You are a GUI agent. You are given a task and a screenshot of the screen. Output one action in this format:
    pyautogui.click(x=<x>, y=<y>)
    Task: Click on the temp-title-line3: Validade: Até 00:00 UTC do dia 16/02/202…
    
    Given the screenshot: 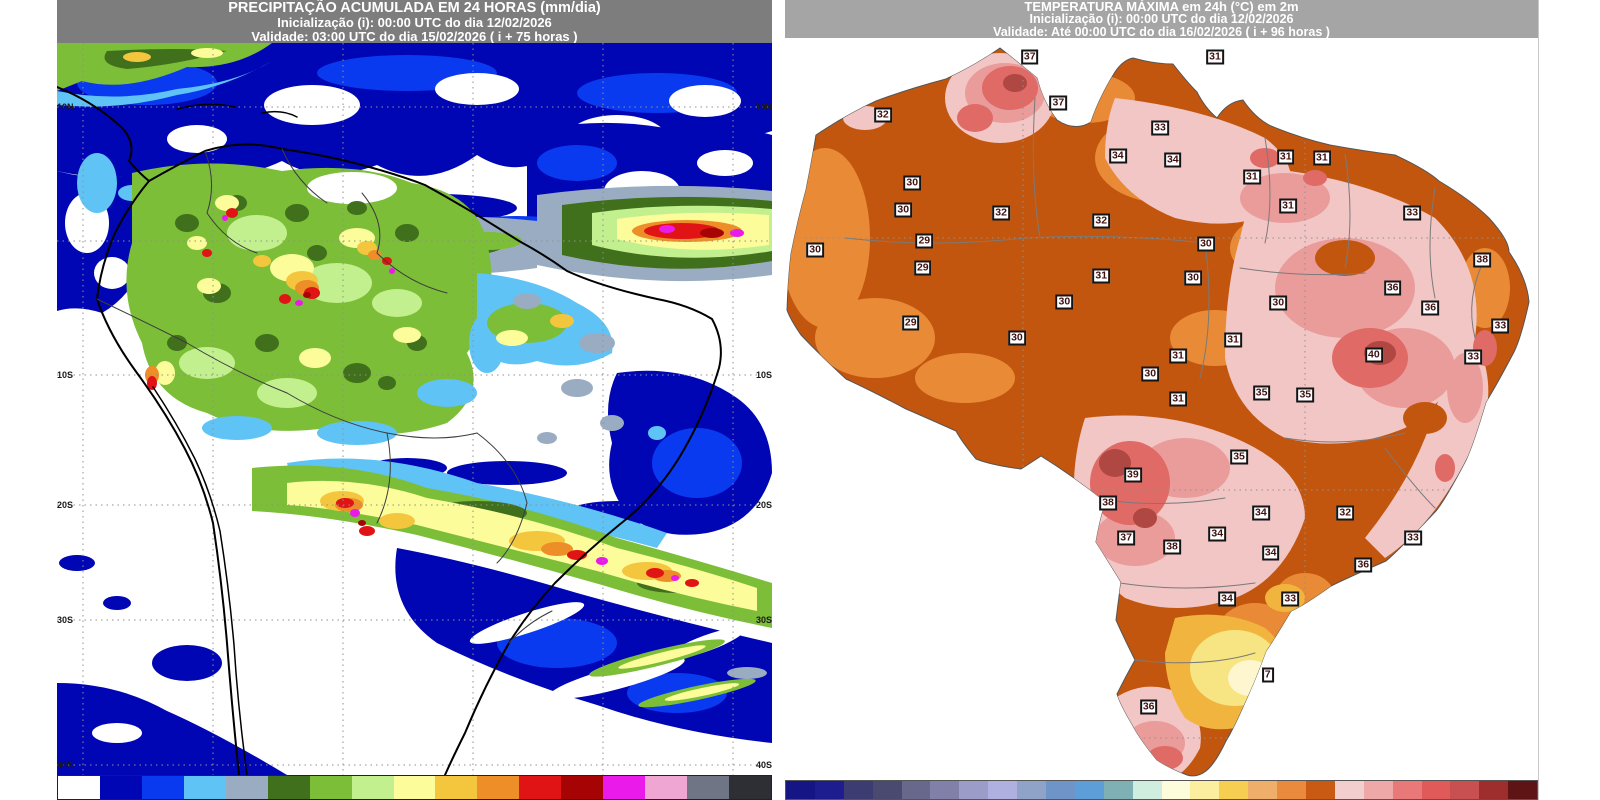 What is the action you would take?
    pyautogui.click(x=1161, y=31)
    